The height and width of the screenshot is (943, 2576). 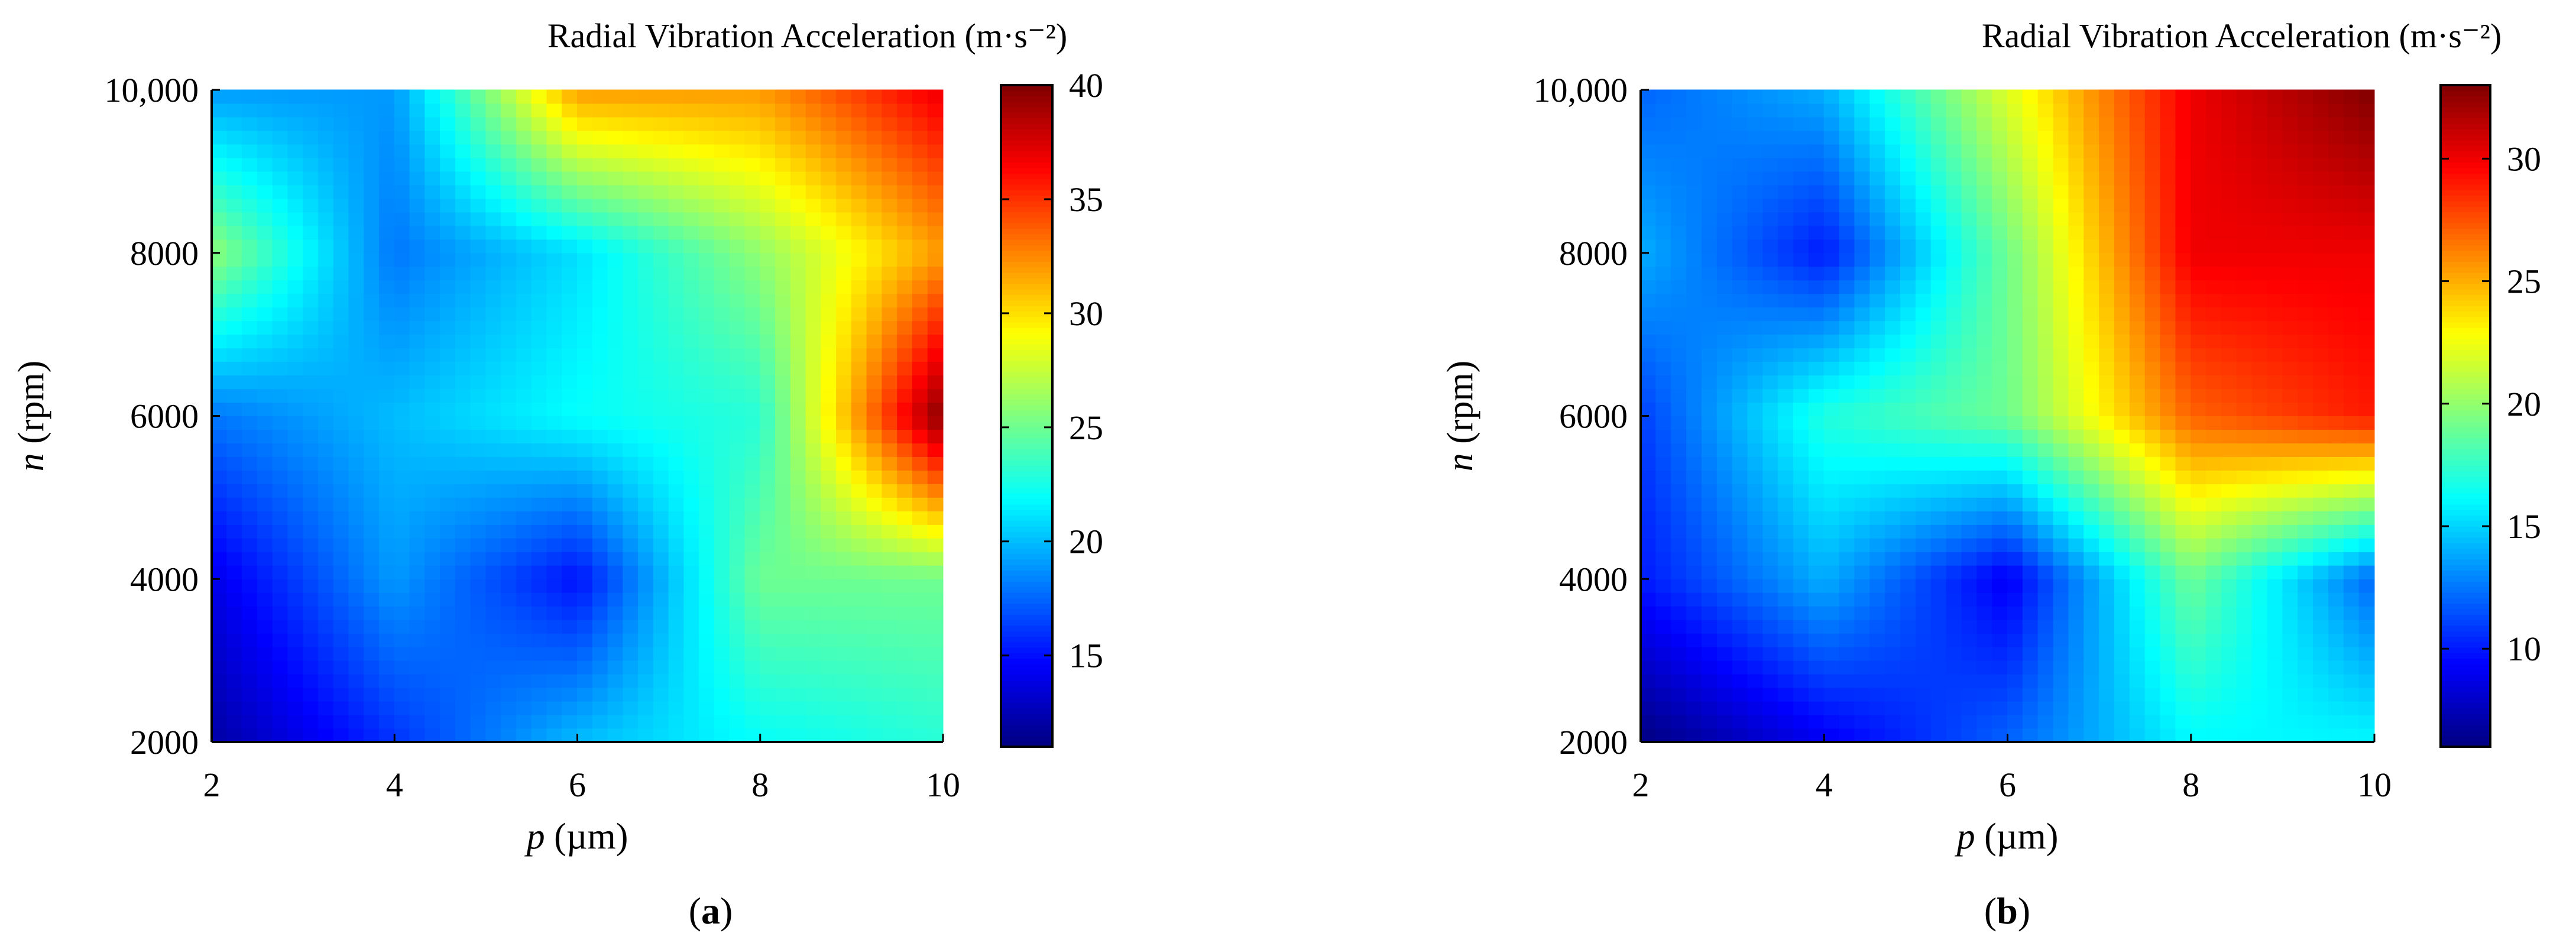 I want to click on colorbar-tick-label: 20, so click(x=1086, y=542).